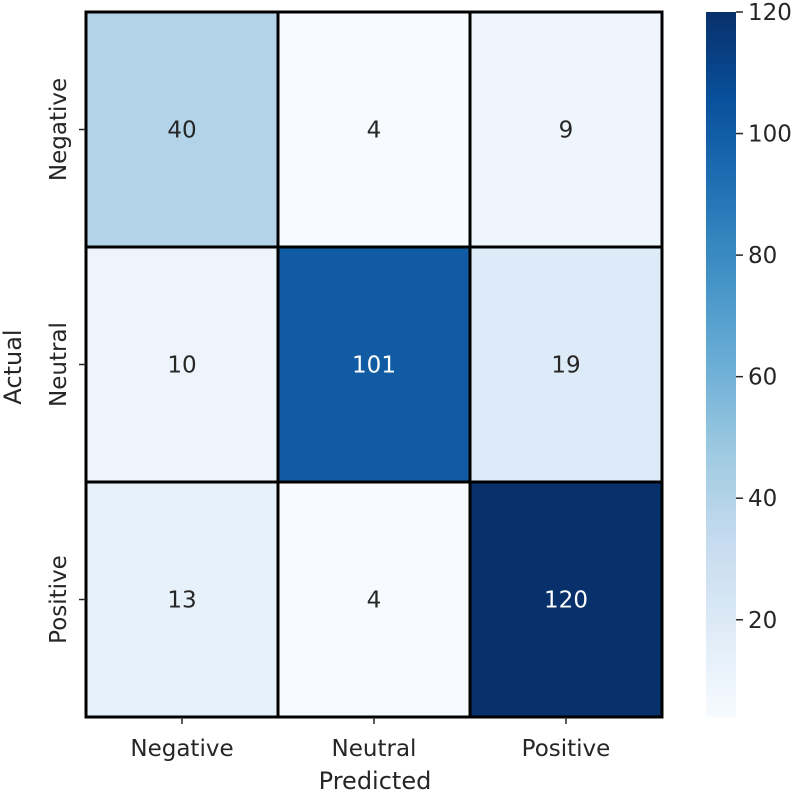 The height and width of the screenshot is (797, 805). Describe the element at coordinates (770, 13) in the screenshot. I see `colorbar-tick-label: 120` at that location.